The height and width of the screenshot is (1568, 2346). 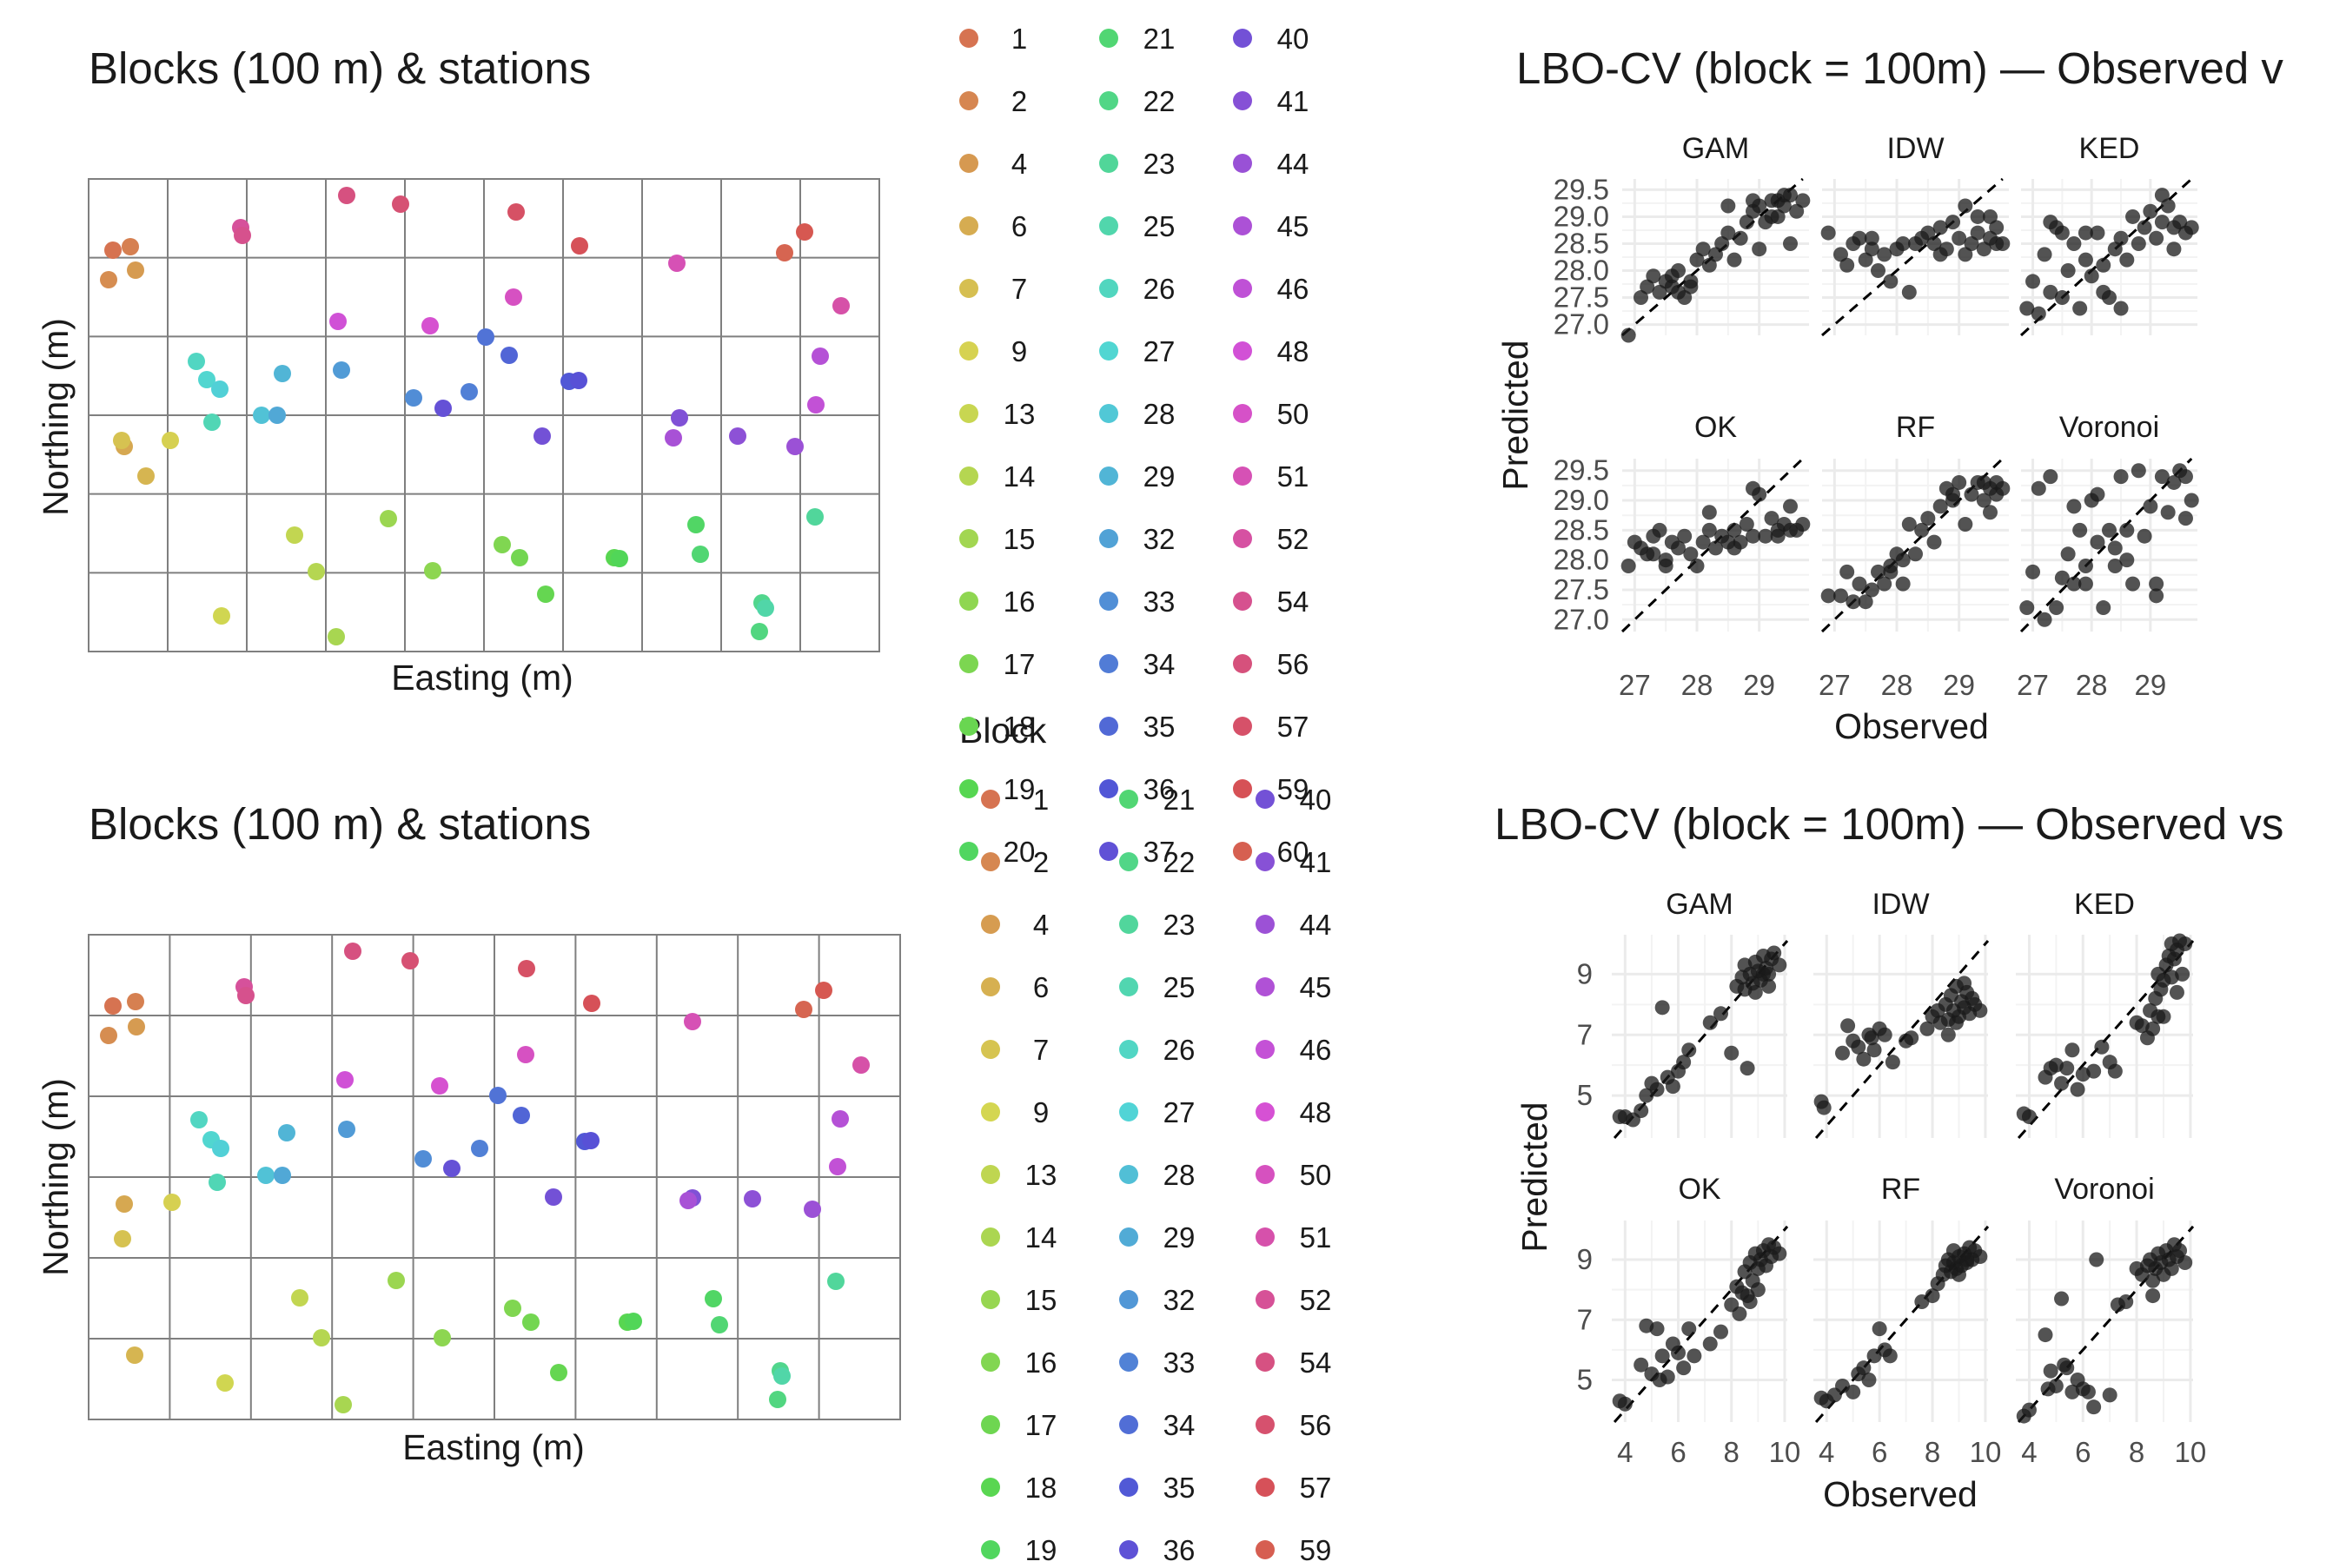 I want to click on y-tick-label: 5, so click(x=1585, y=1380).